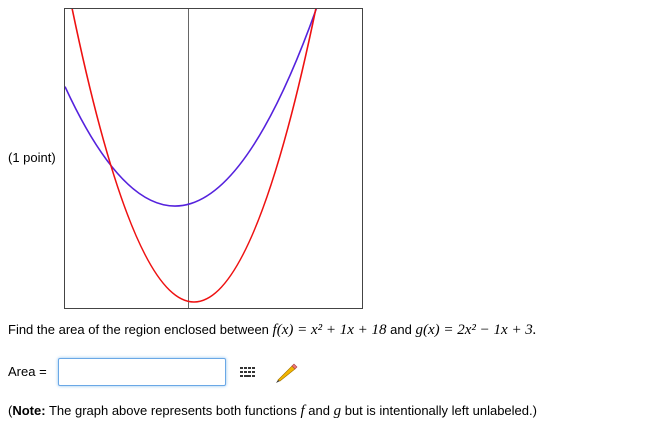 This screenshot has height=443, width=650. Describe the element at coordinates (401, 329) in the screenshot. I see `question-text: and` at that location.